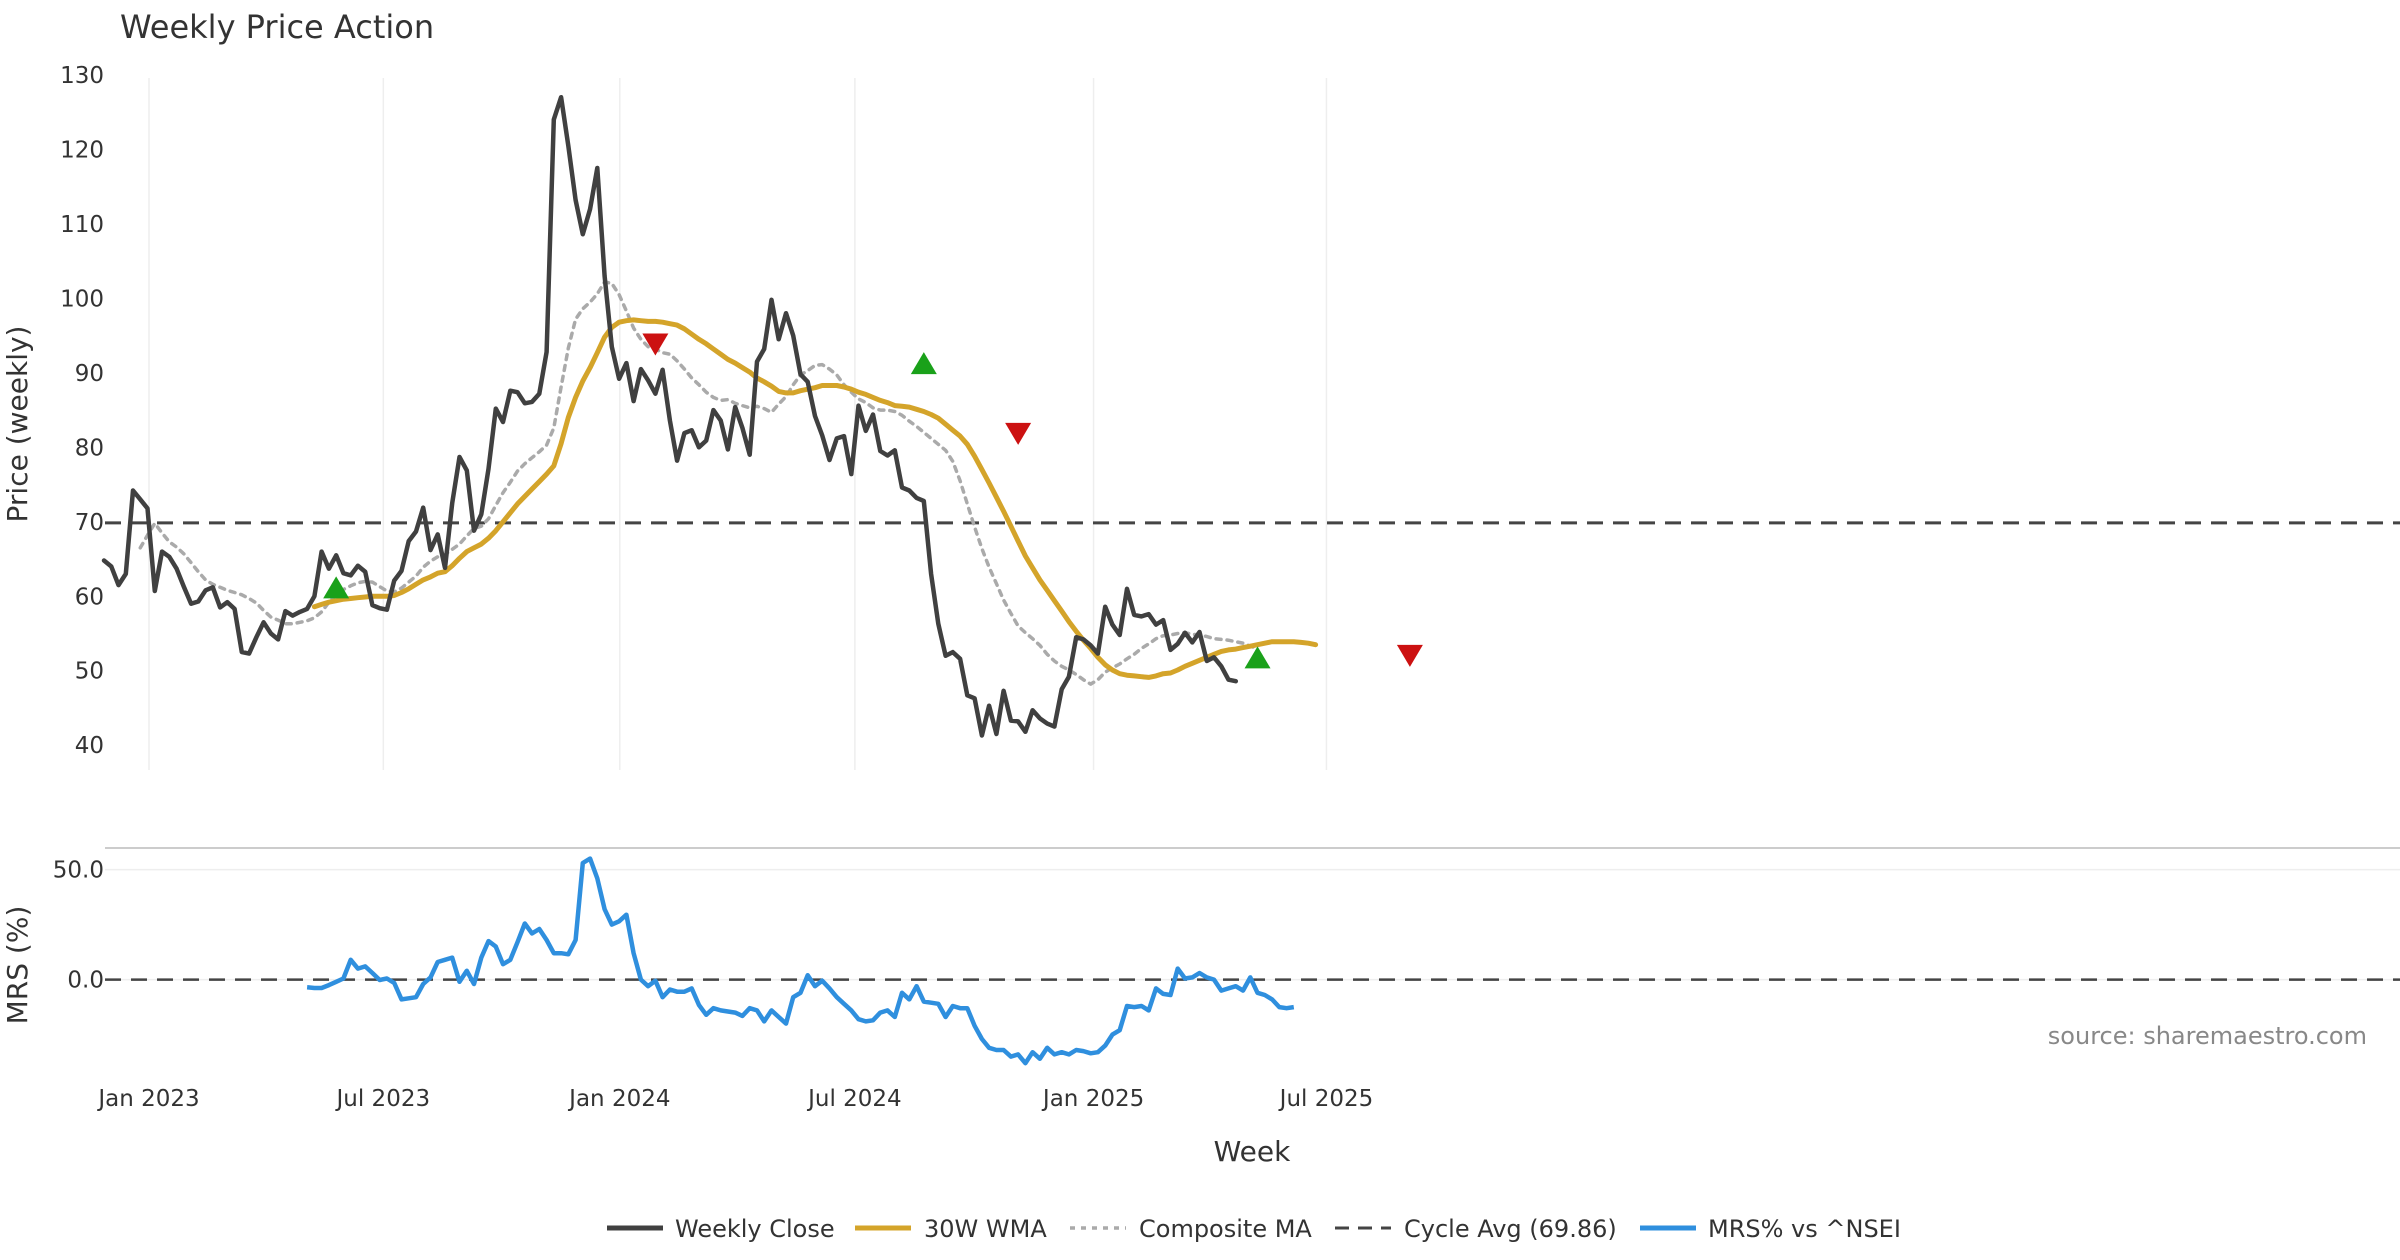 This screenshot has width=2400, height=1260. I want to click on price-y-tick-label: 80, so click(89, 448).